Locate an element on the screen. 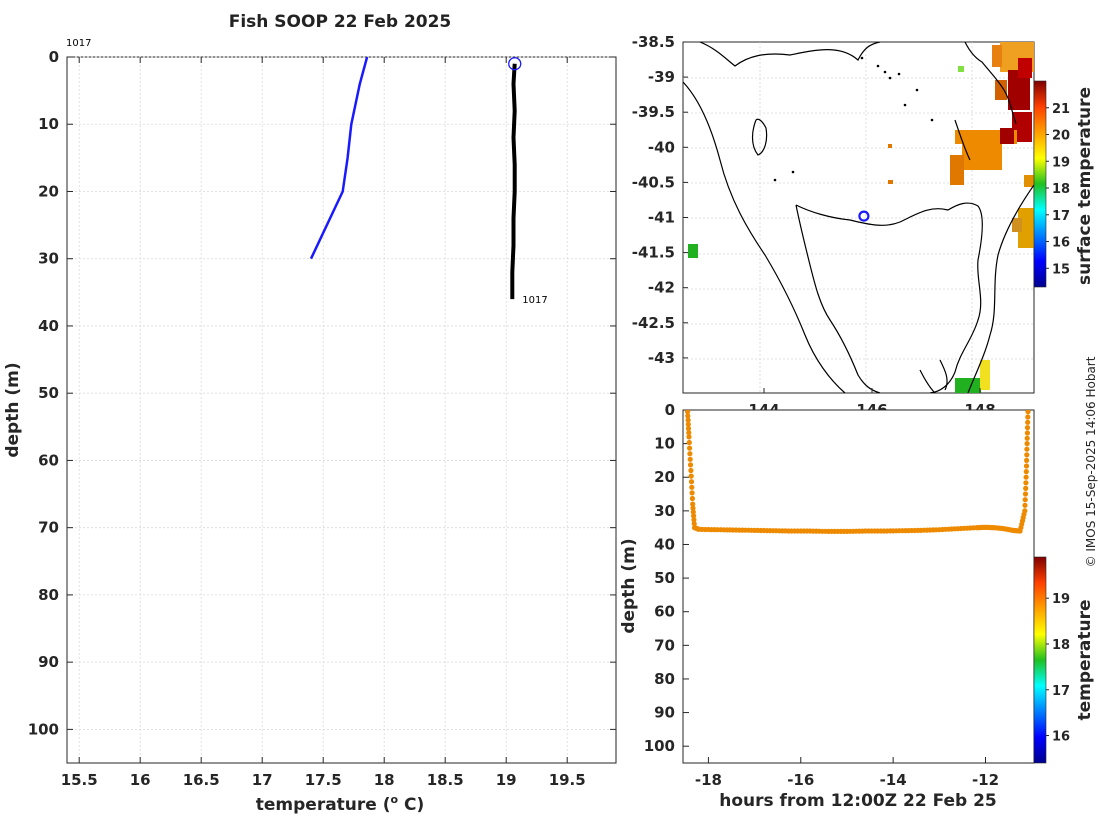  profile-y-tick-label: 60 is located at coordinates (48, 460).